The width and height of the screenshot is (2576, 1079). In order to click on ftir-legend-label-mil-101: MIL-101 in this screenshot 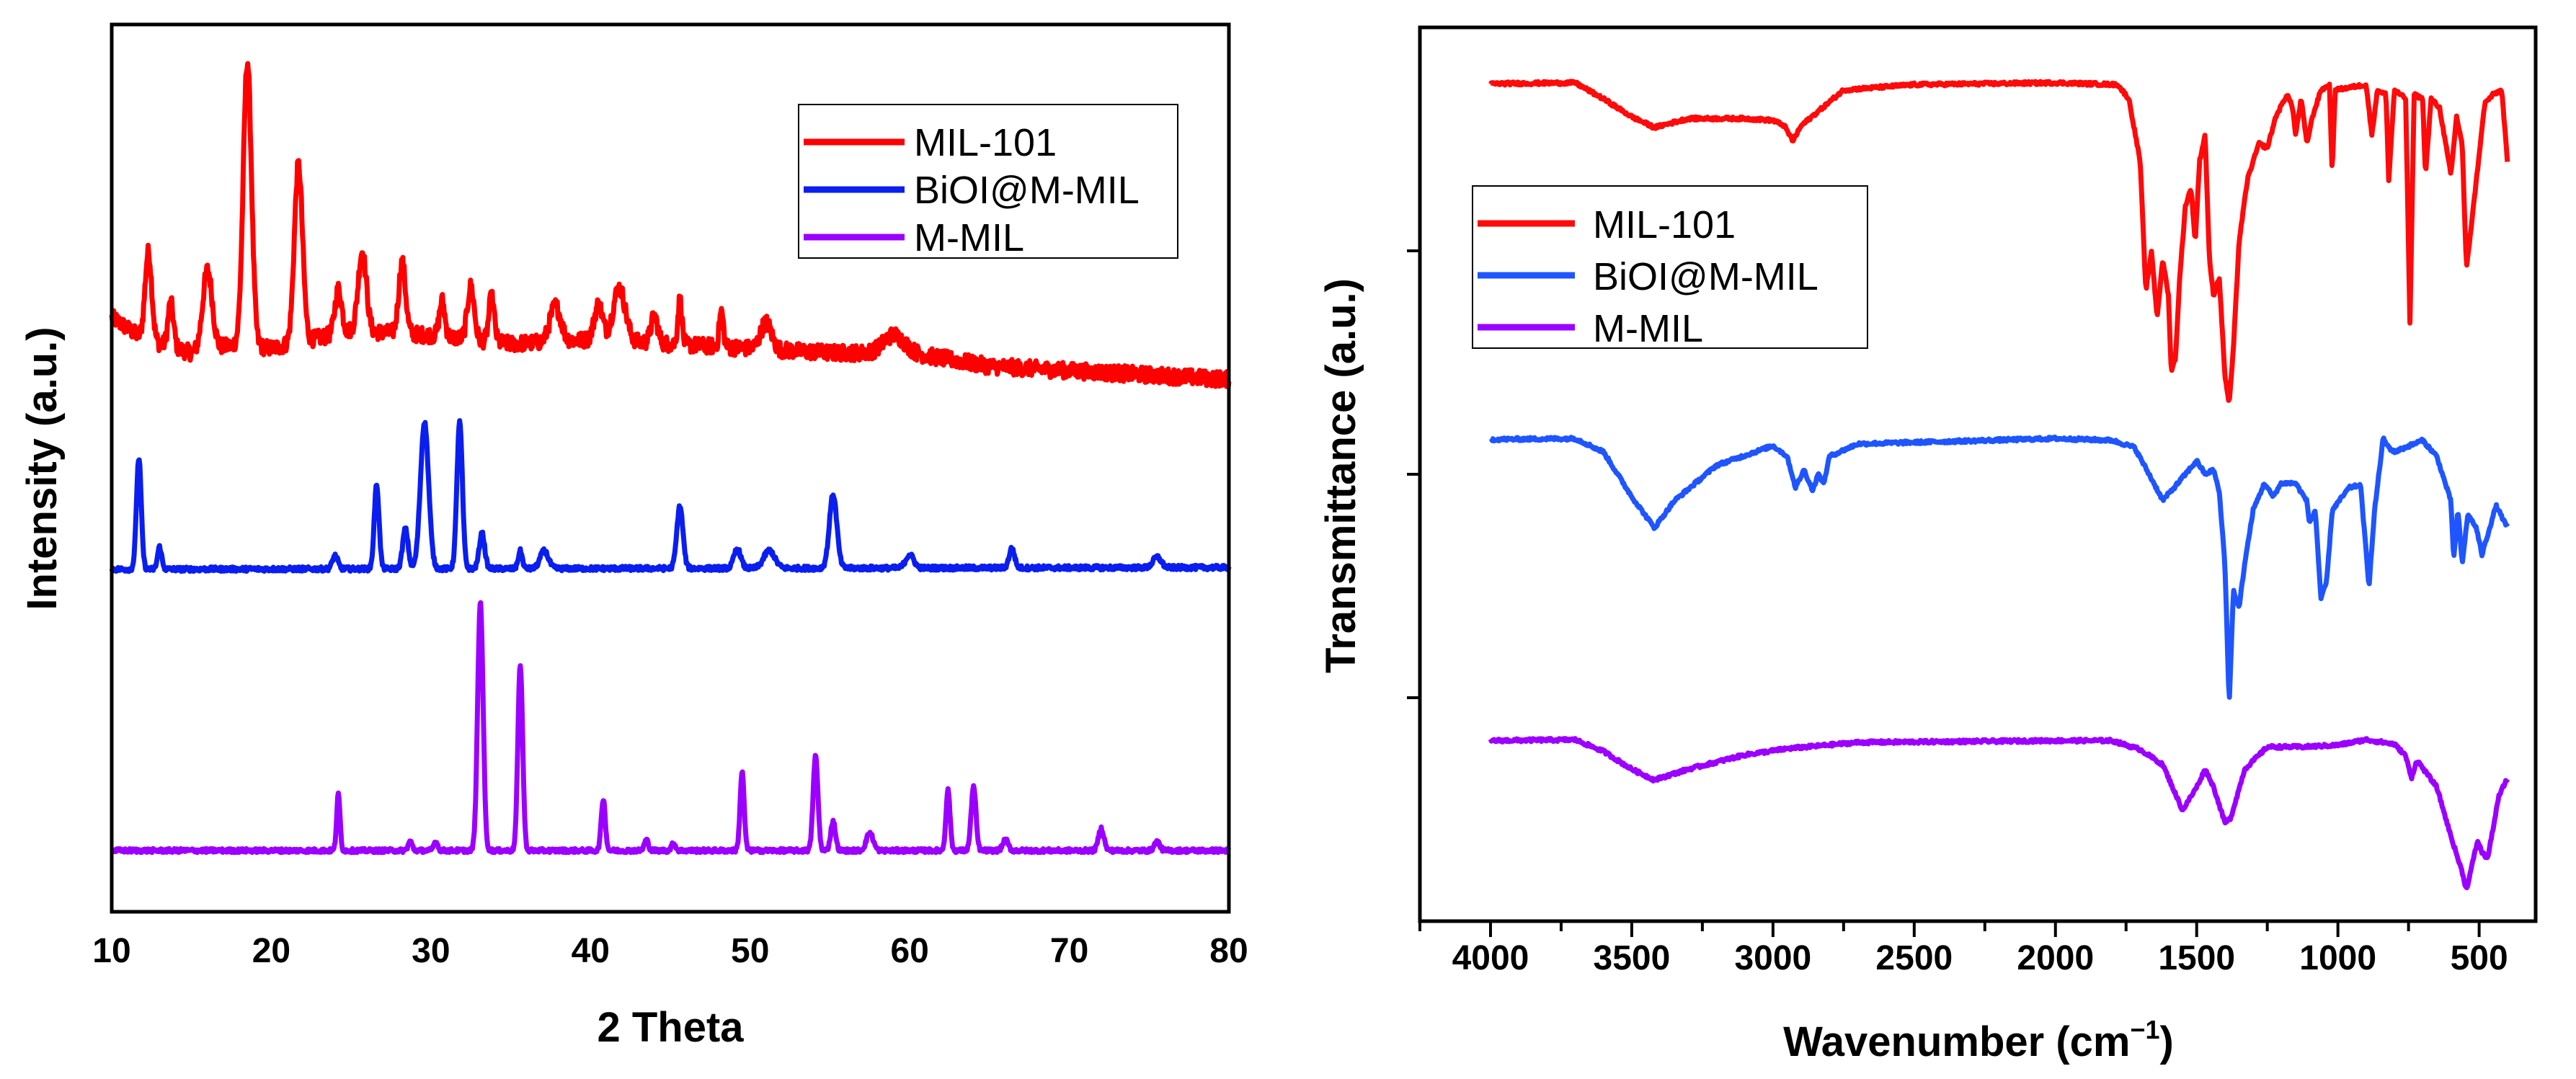, I will do `click(1664, 225)`.